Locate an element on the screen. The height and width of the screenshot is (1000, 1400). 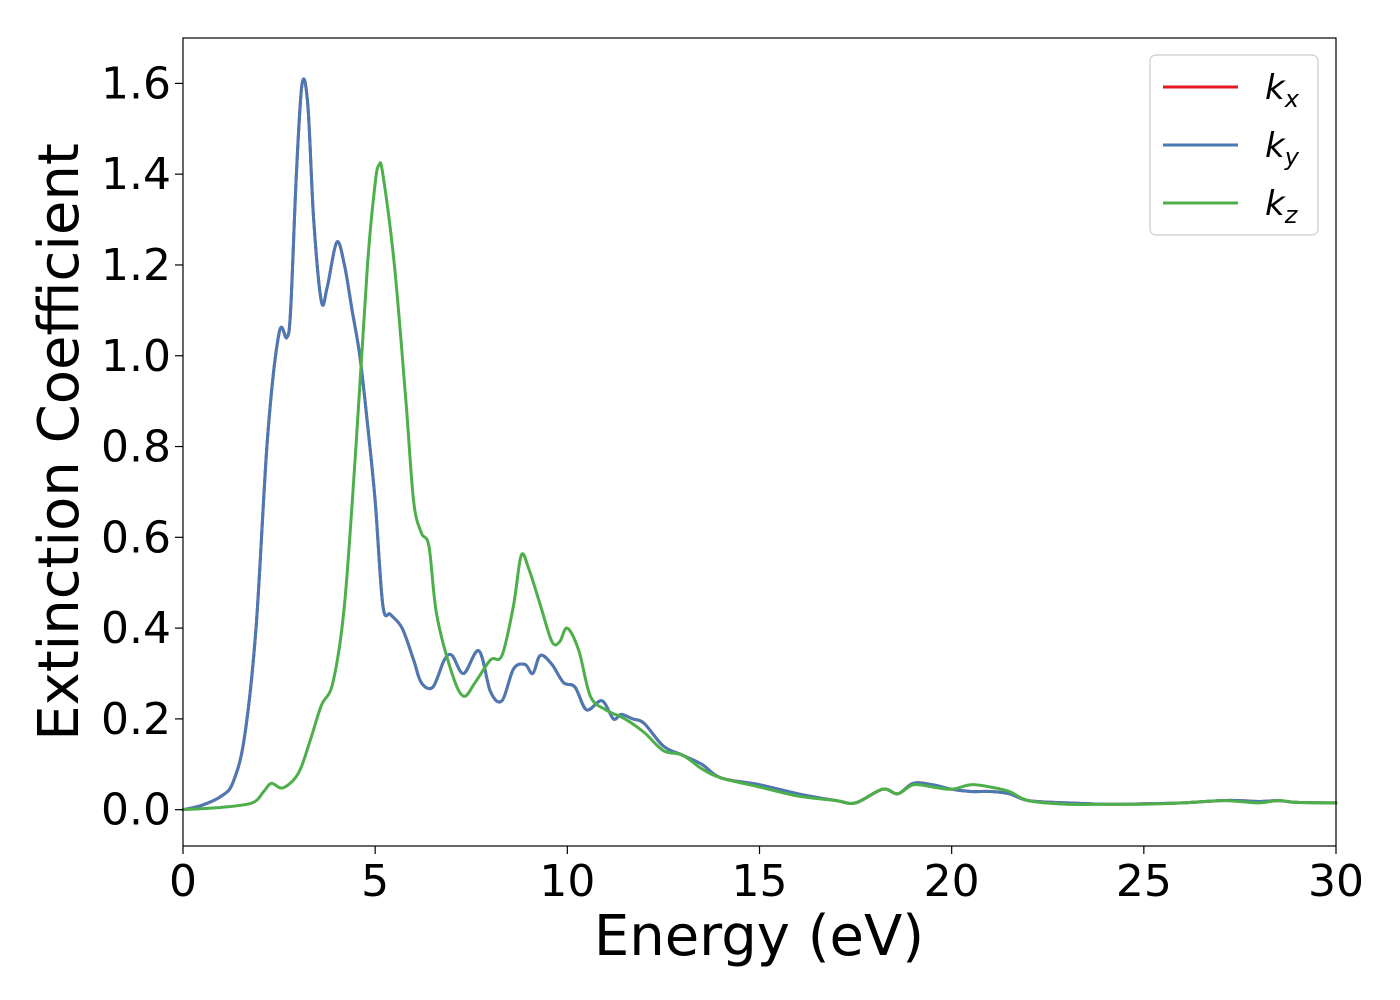
x-tick-label: 15 is located at coordinates (760, 881).